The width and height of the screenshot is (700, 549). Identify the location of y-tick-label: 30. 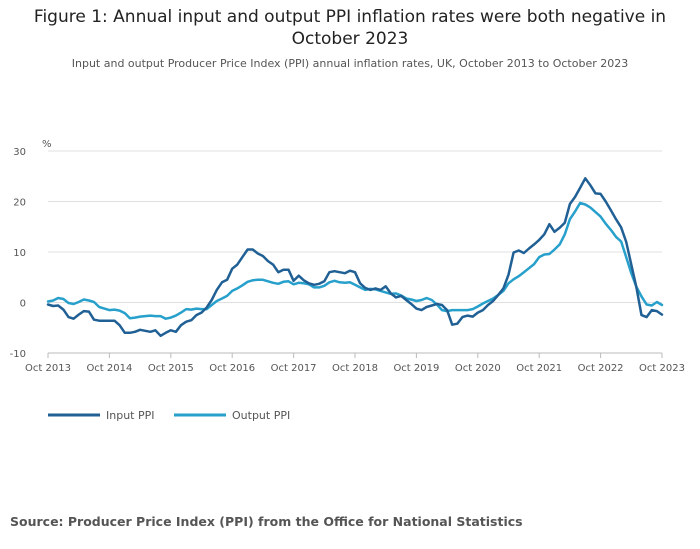
(19, 152).